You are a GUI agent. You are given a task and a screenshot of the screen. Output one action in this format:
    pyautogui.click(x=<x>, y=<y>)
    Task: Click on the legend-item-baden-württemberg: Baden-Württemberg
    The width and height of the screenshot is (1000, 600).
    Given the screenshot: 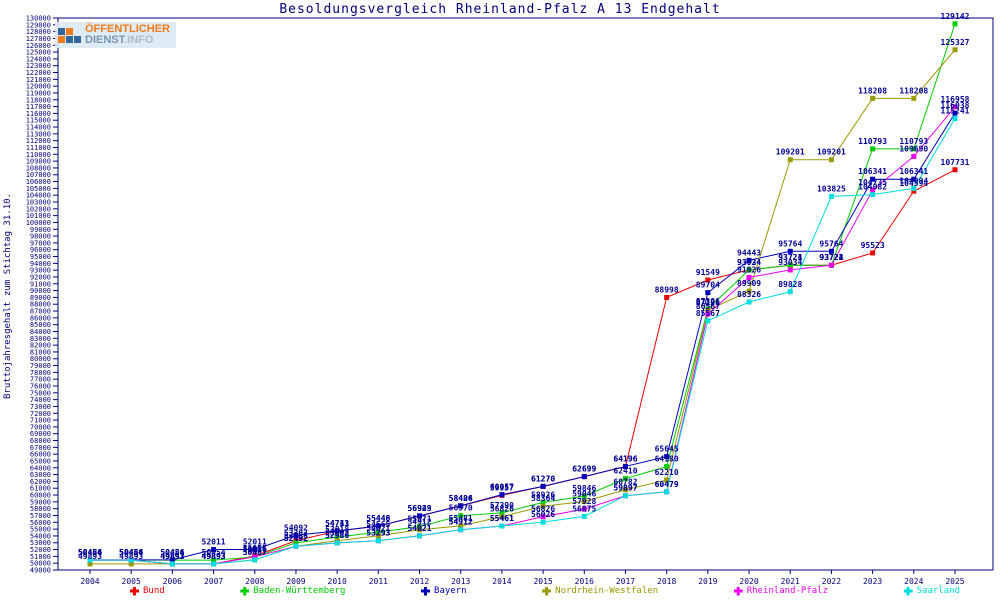 What is the action you would take?
    pyautogui.click(x=292, y=591)
    